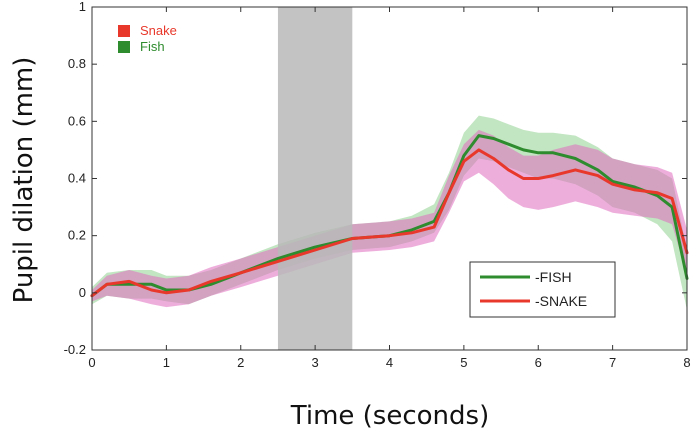 Image resolution: width=700 pixels, height=445 pixels. What do you see at coordinates (77, 235) in the screenshot?
I see `y-tick-label: 0.2` at bounding box center [77, 235].